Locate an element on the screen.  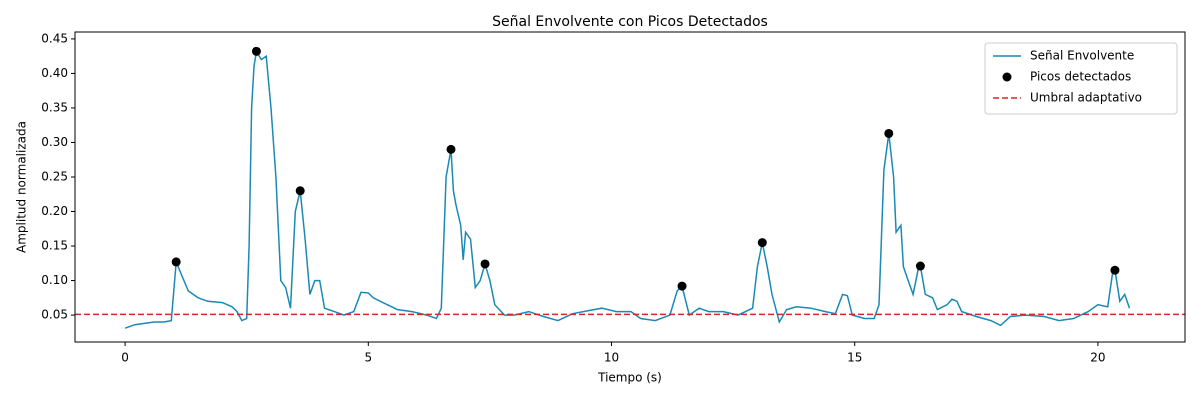
legend-label: Señal Envolvente is located at coordinates (1082, 56).